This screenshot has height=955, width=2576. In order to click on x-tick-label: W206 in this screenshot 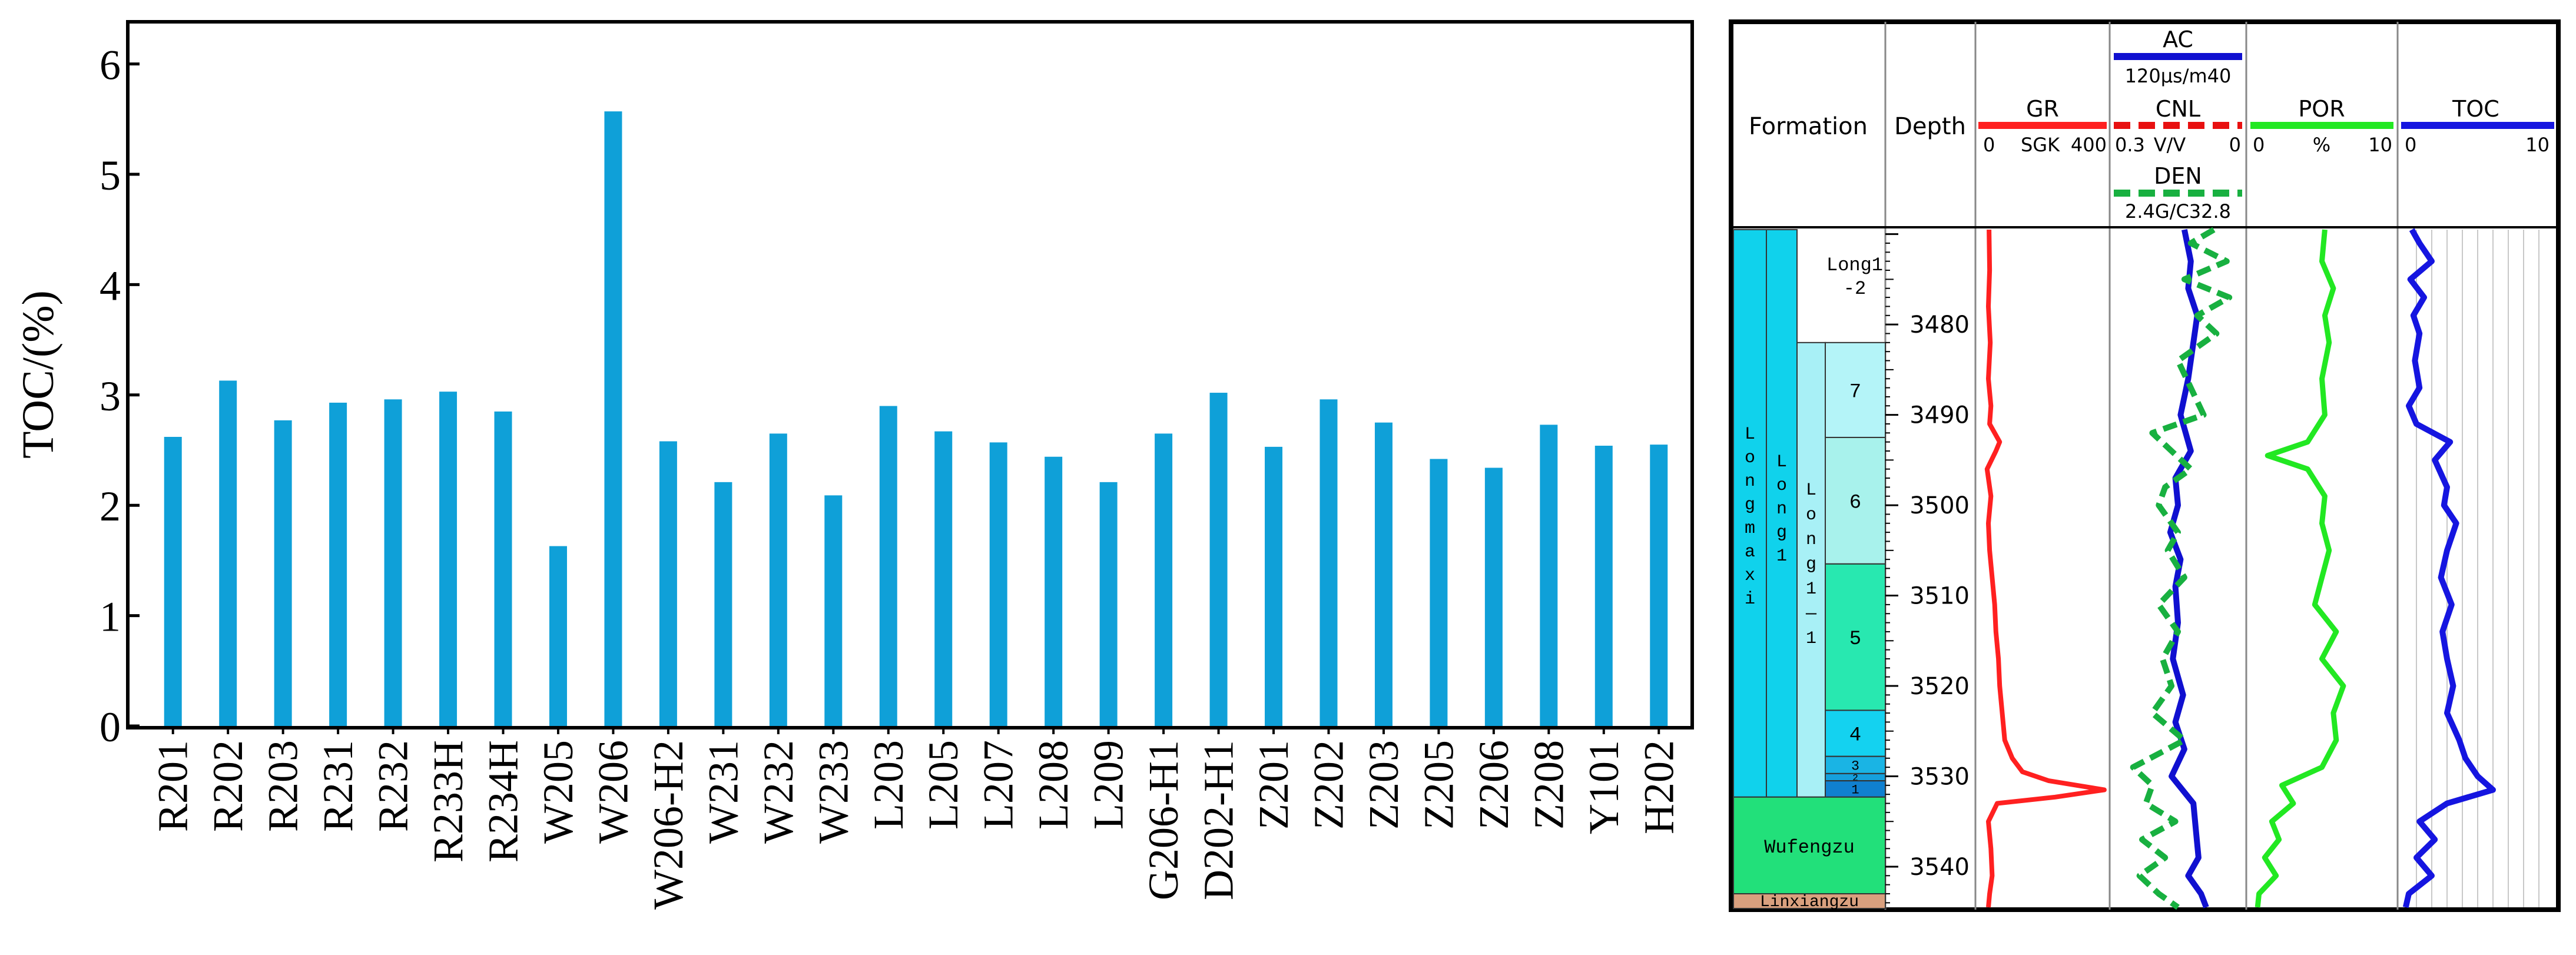, I will do `click(612, 792)`.